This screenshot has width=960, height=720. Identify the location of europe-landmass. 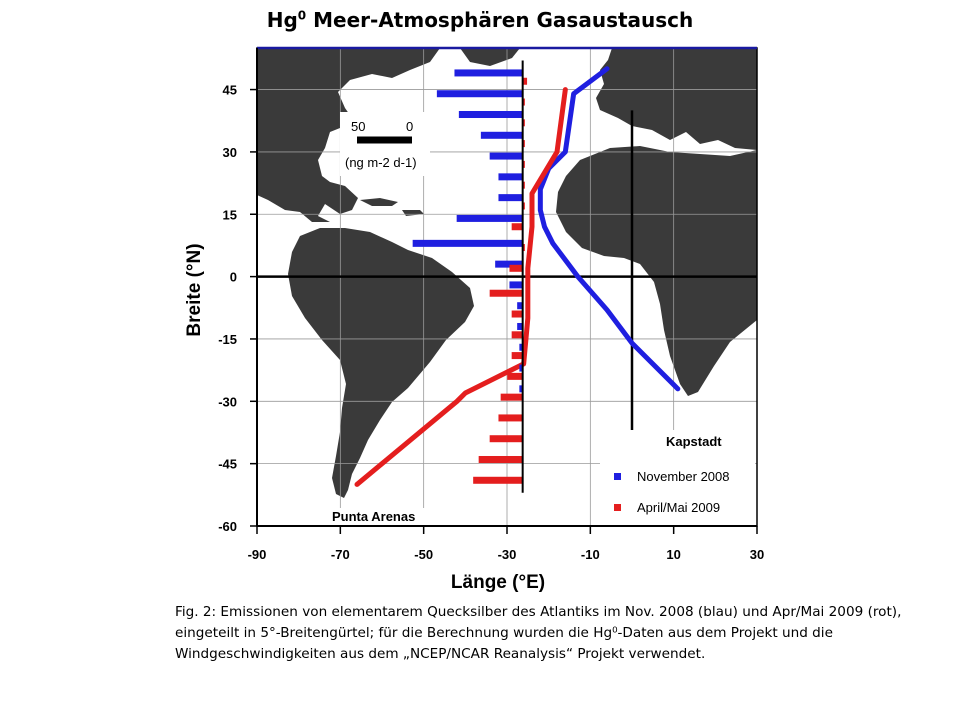
(676, 99).